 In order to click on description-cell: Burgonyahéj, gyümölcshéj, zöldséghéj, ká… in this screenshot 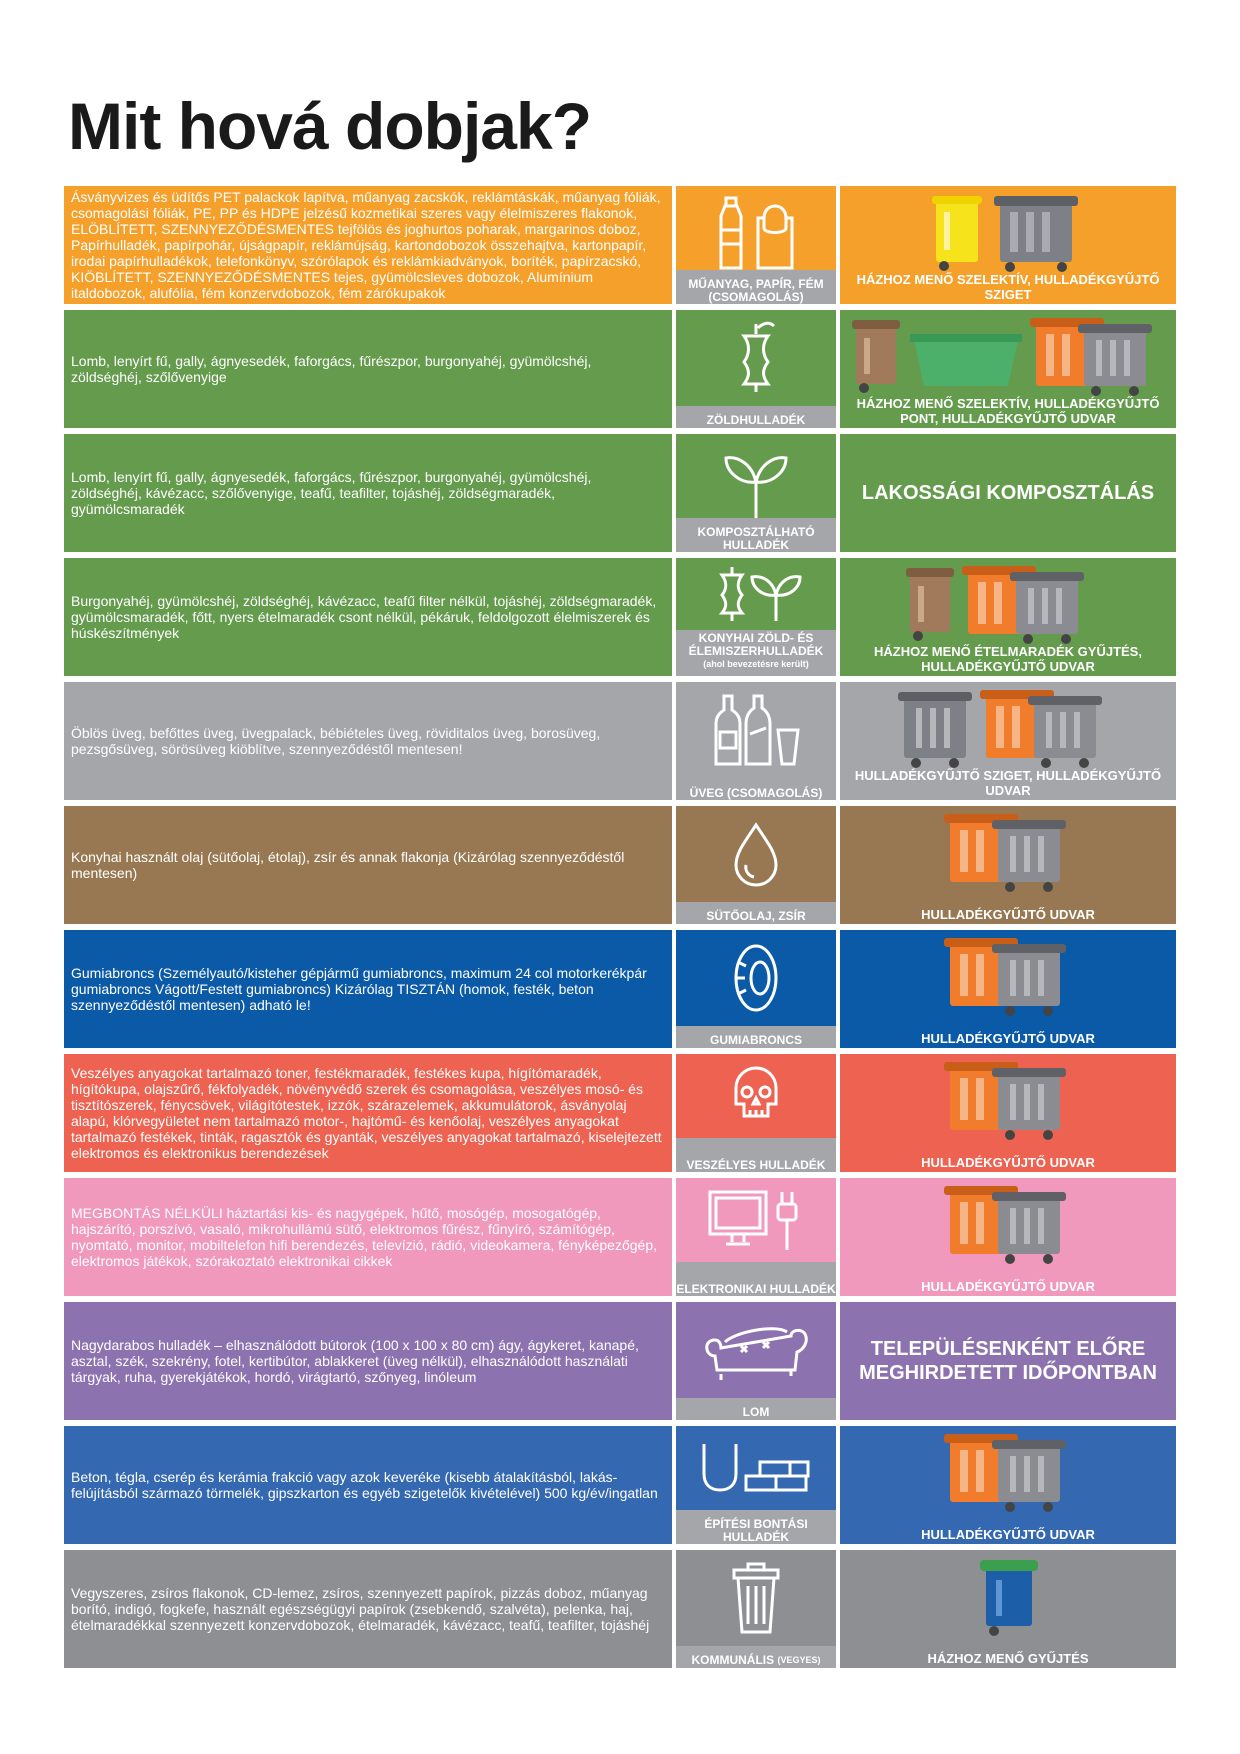, I will do `click(368, 617)`.